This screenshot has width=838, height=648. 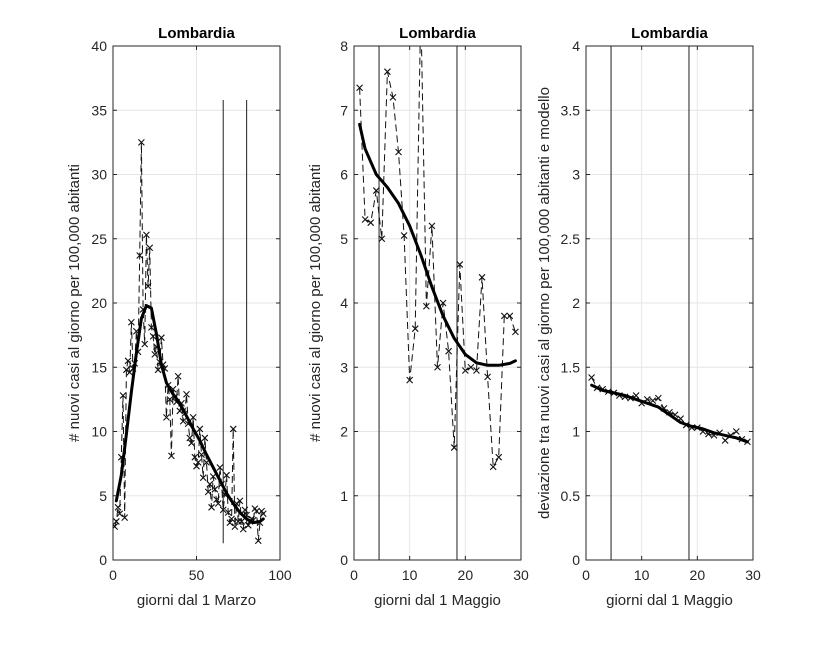 What do you see at coordinates (99, 46) in the screenshot?
I see `y-tick-label: 40` at bounding box center [99, 46].